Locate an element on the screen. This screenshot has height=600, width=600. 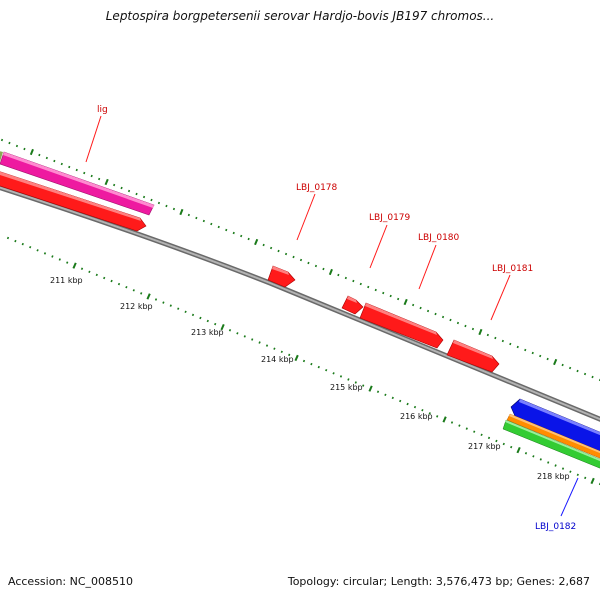
gene-label-LBJ_0178: LBJ_0178 is located at coordinates (317, 188).